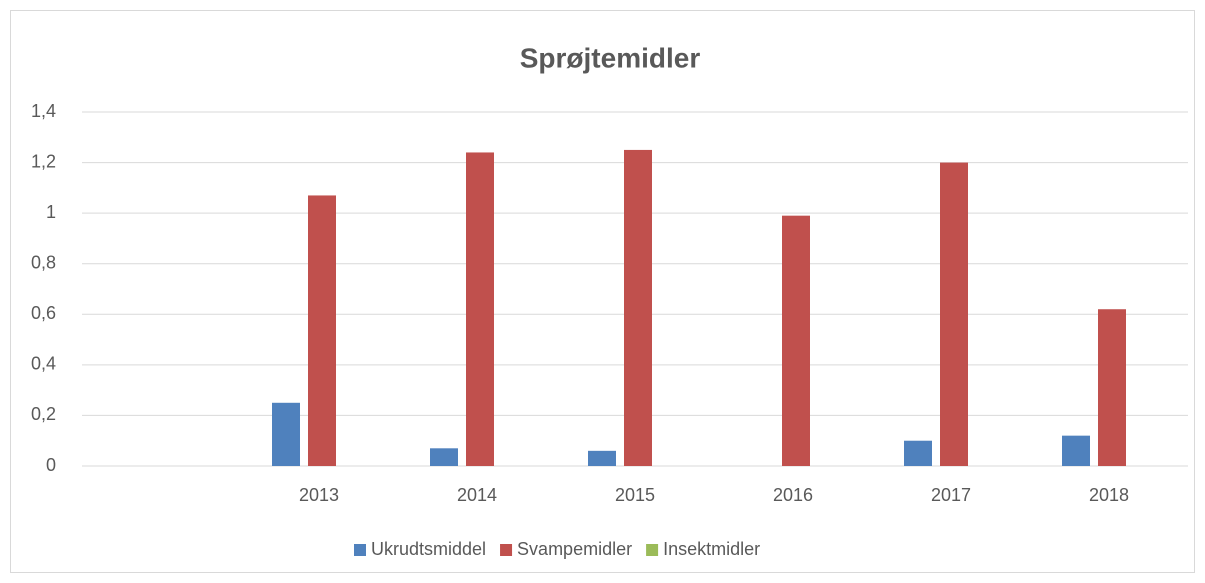  Describe the element at coordinates (793, 495) in the screenshot. I see `x-tick-label: 2016` at that location.